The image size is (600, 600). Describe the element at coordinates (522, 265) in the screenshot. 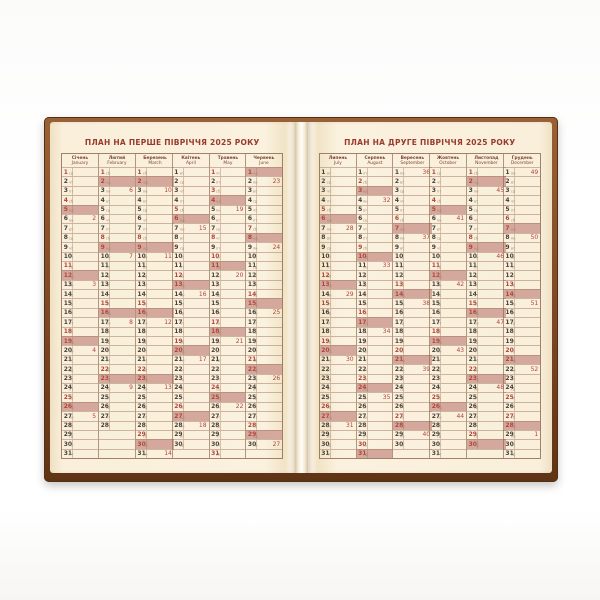

I see `day-cell-december-11: 11 чт` at that location.